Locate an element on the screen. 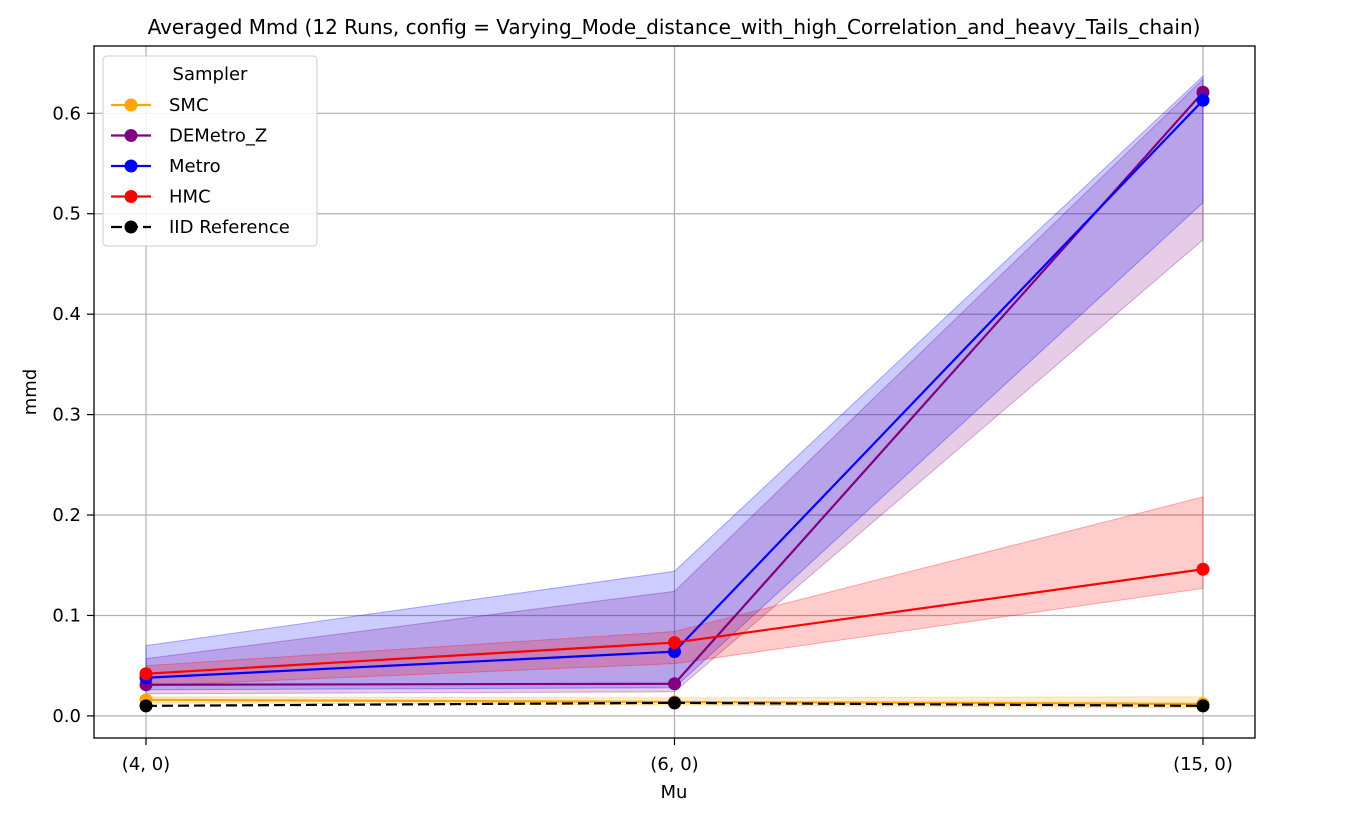 This screenshot has height=817, width=1347. y-tick-label: 0.6 is located at coordinates (66, 113).